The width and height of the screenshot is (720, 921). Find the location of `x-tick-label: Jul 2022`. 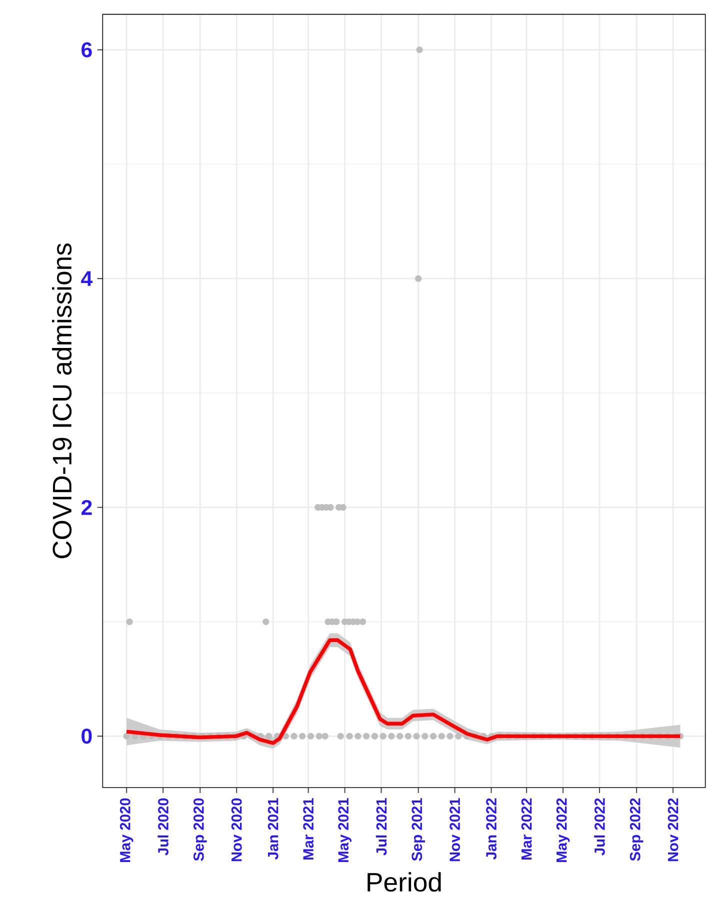

x-tick-label: Jul 2022 is located at coordinates (599, 827).